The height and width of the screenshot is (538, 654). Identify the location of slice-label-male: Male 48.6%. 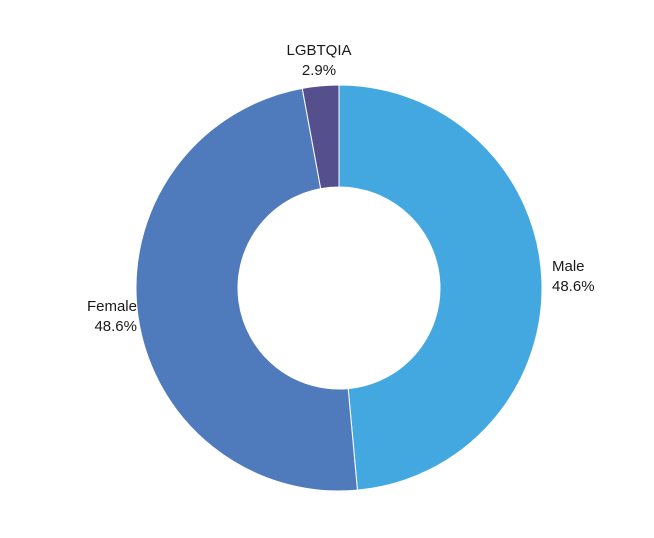
(573, 277).